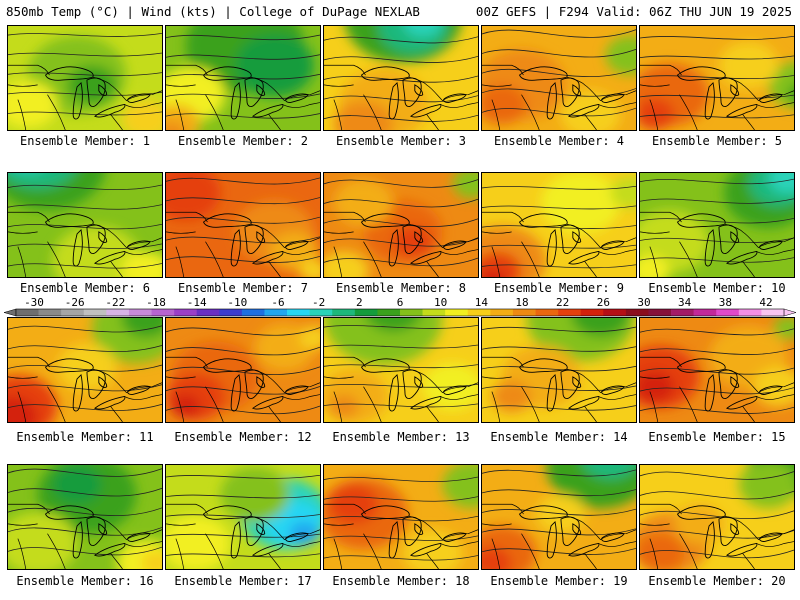 The height and width of the screenshot is (600, 800). I want to click on ensemble-member-label: Ensemble Member: 9, so click(559, 288).